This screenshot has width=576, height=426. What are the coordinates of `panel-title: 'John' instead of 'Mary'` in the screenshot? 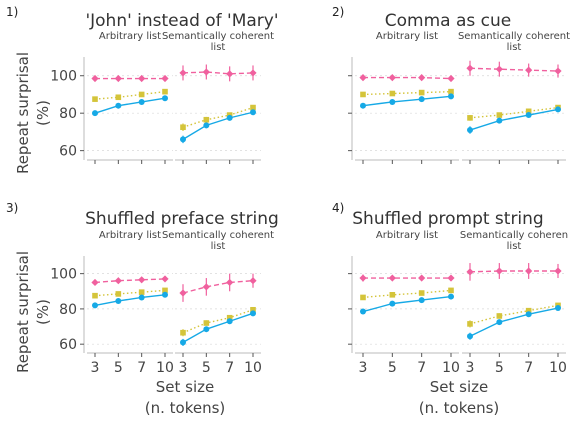 It's located at (181, 21).